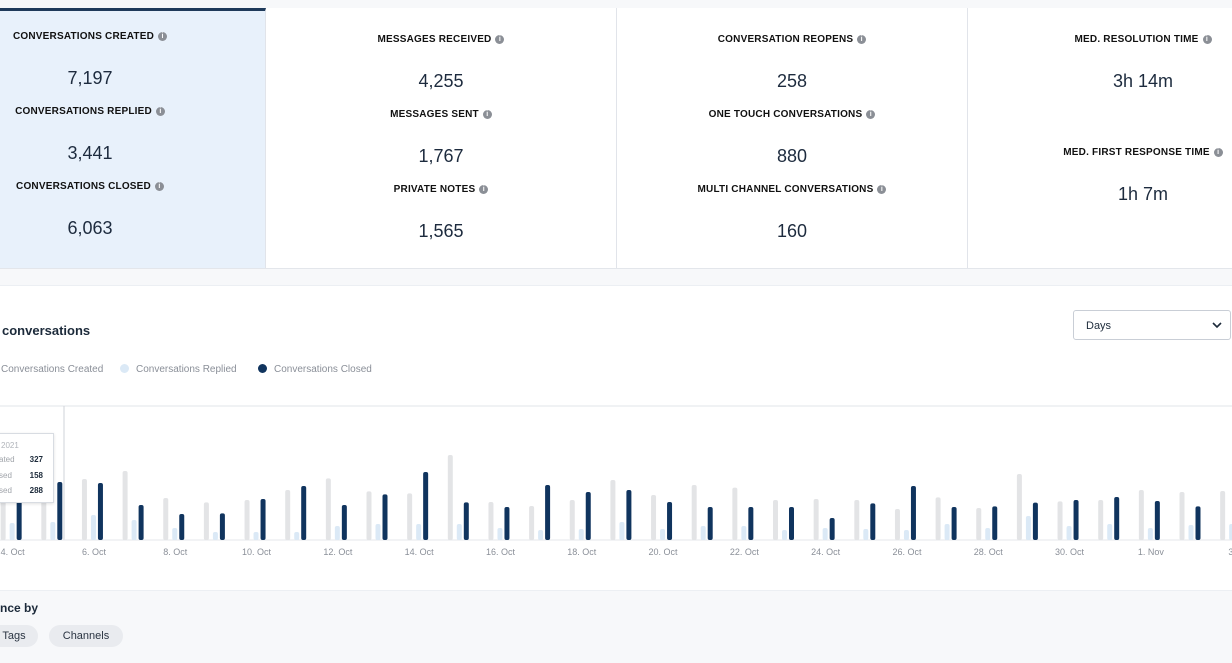  What do you see at coordinates (19, 636) in the screenshot?
I see `tab-tags: Tags` at bounding box center [19, 636].